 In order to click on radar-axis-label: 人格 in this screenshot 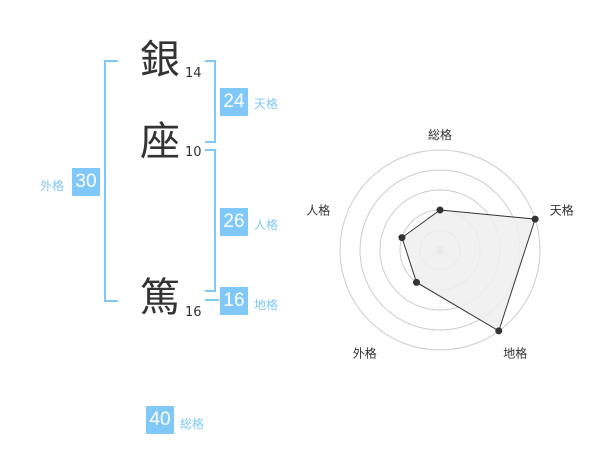, I will do `click(318, 209)`.